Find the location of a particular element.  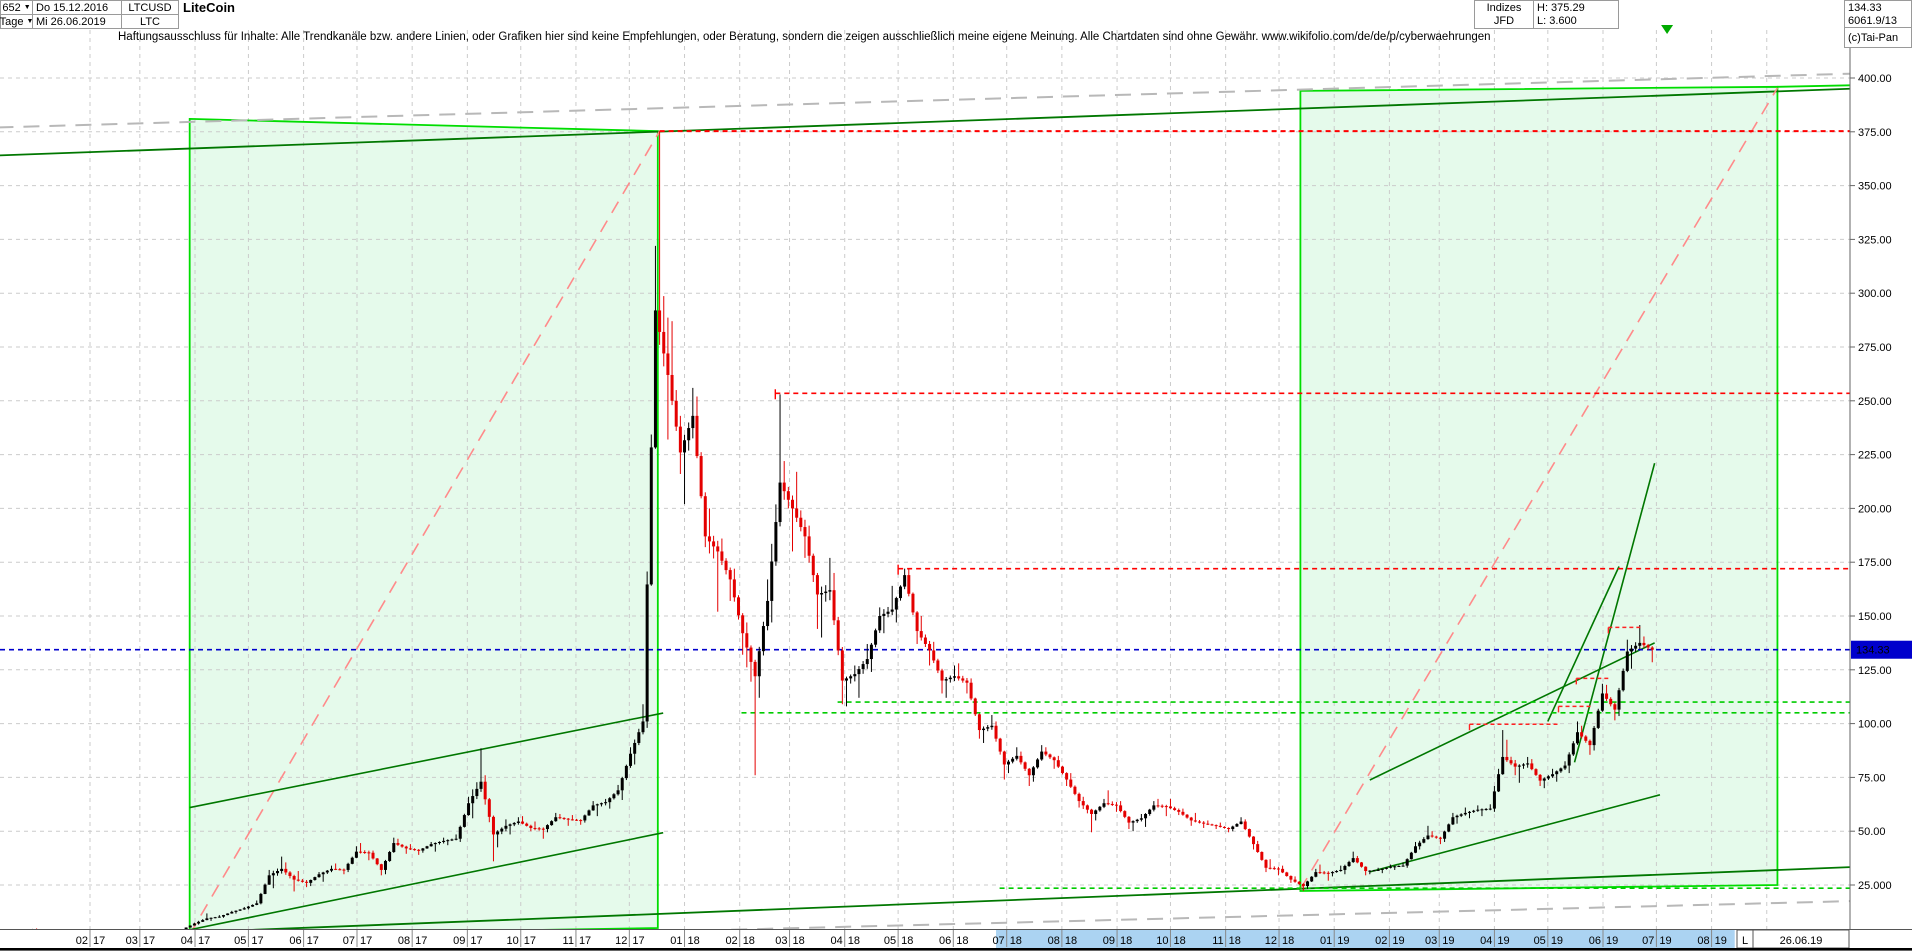

x-tick-month: 11 is located at coordinates (568, 941).